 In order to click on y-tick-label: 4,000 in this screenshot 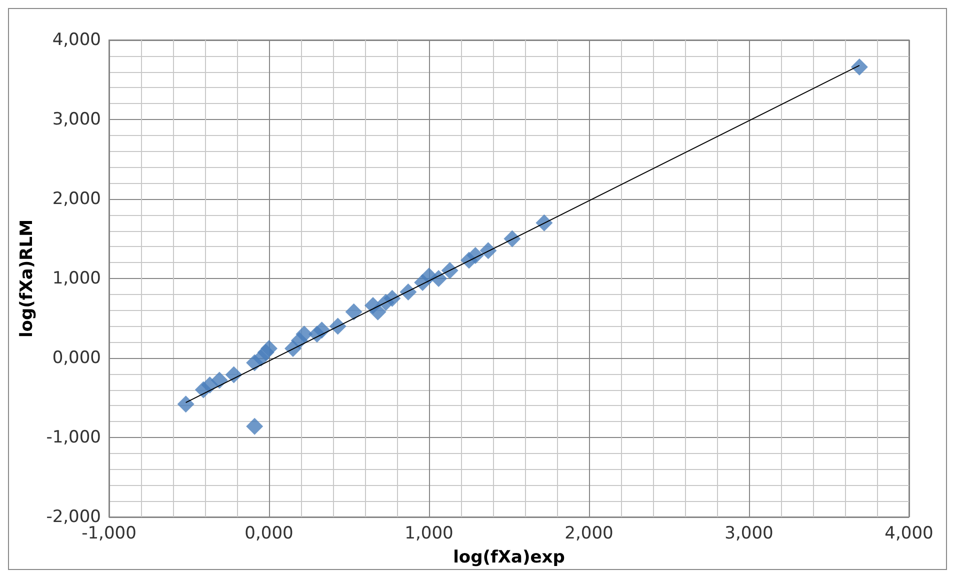, I will do `click(76, 40)`.